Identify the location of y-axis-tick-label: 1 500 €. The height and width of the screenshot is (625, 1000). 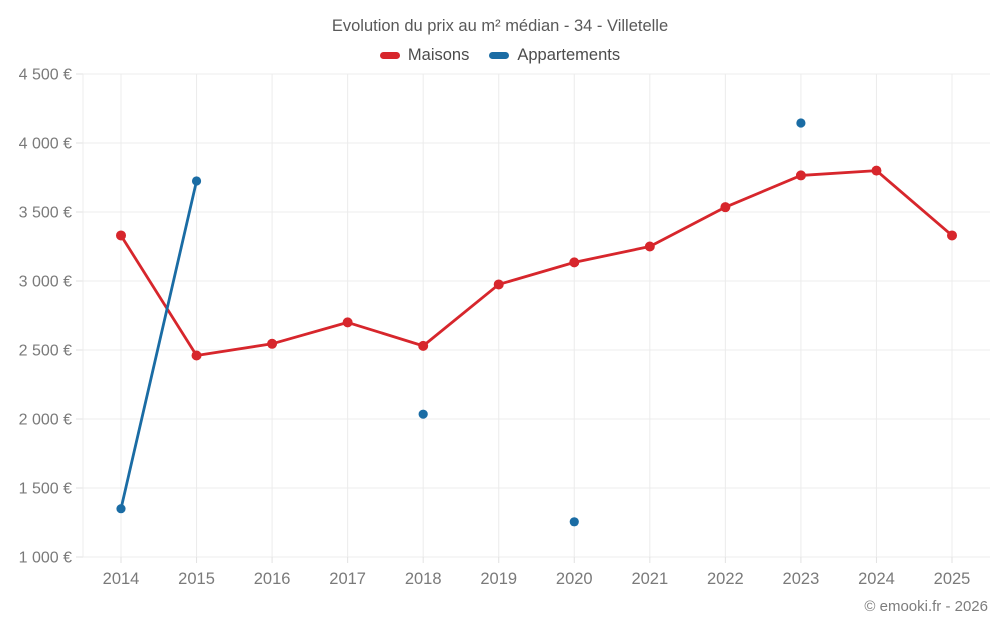
(45, 489).